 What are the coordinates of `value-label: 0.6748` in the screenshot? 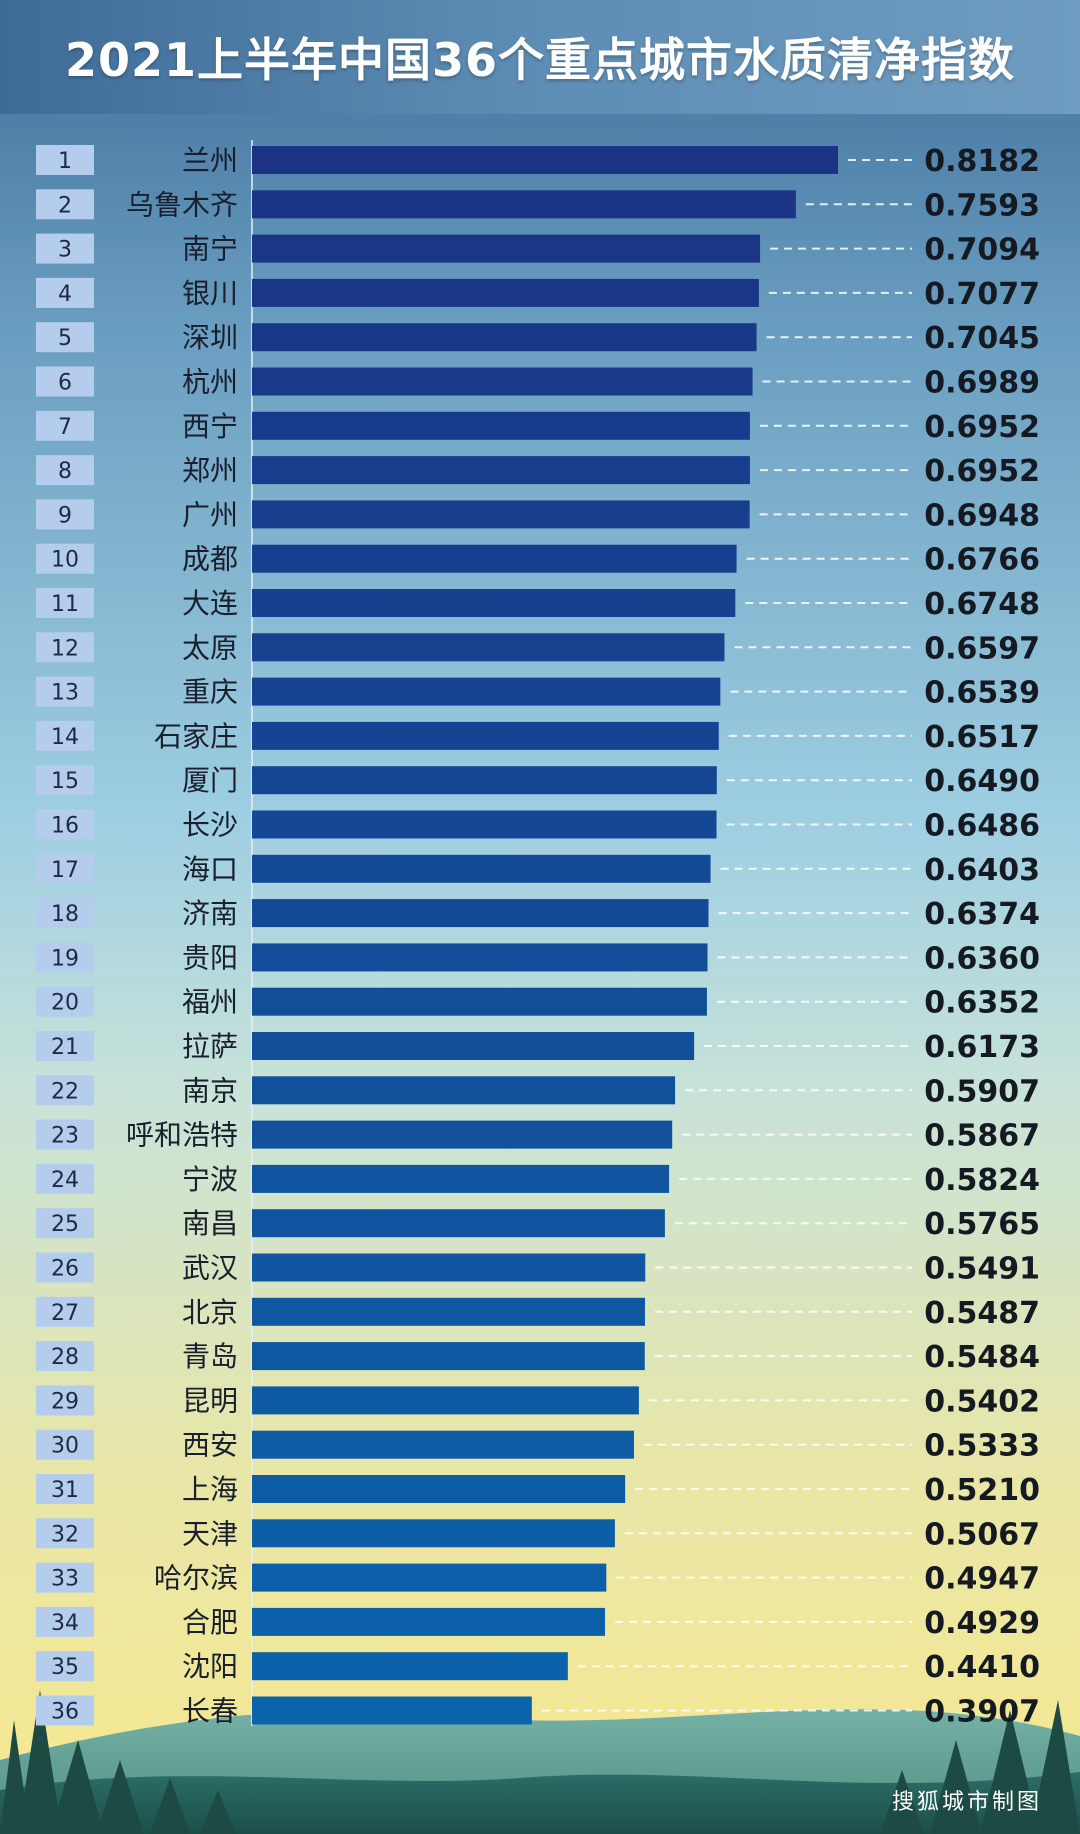 It's located at (982, 604).